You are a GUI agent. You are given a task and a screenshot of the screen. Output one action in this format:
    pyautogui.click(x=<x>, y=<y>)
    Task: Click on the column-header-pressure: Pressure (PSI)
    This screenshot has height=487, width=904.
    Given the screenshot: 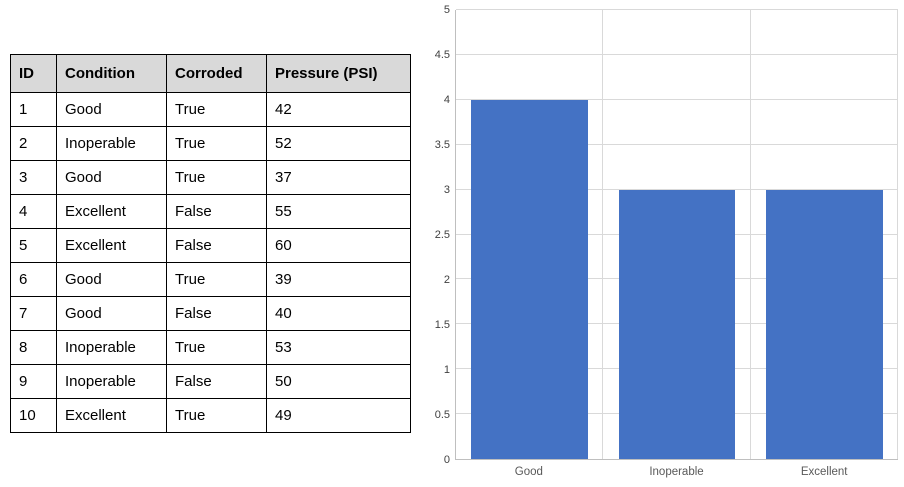 What is the action you would take?
    pyautogui.click(x=338, y=73)
    